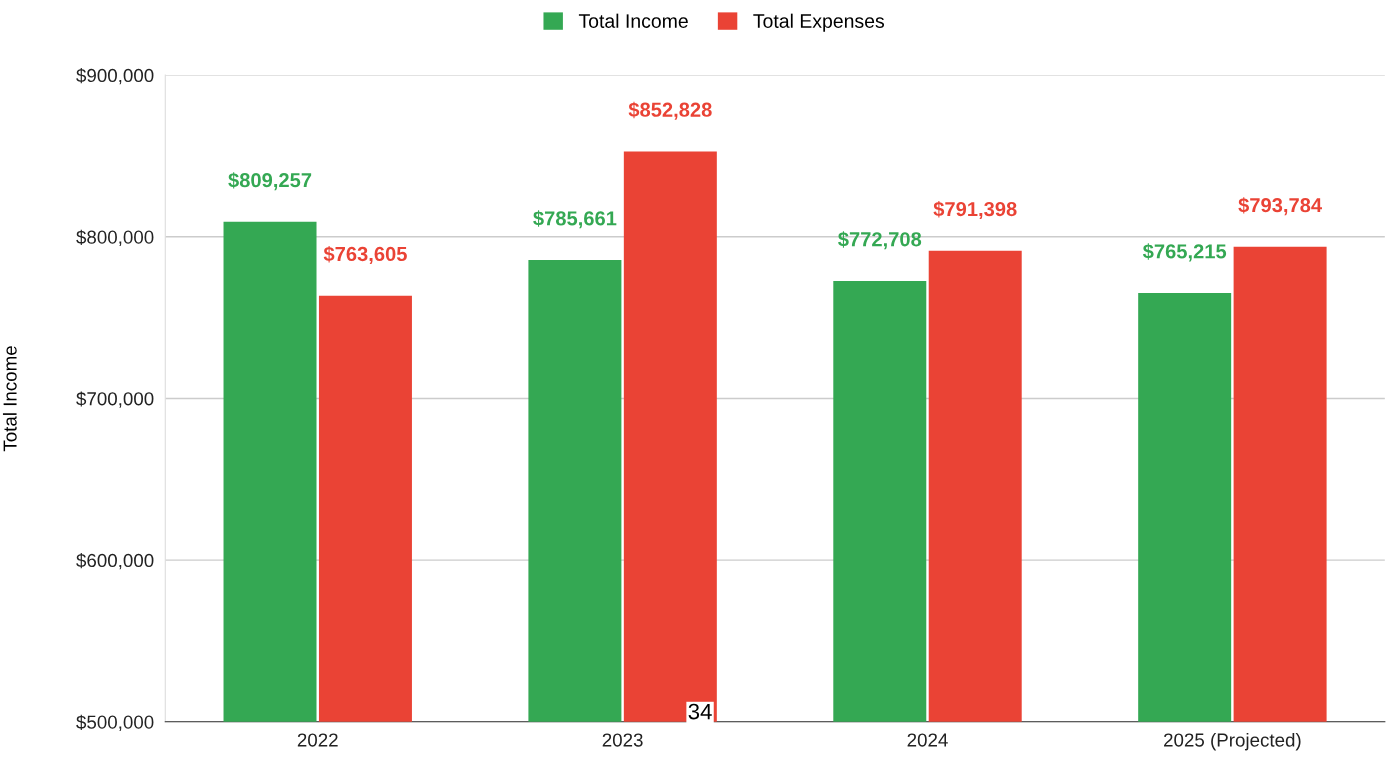  I want to click on data-label: $791,398, so click(975, 210).